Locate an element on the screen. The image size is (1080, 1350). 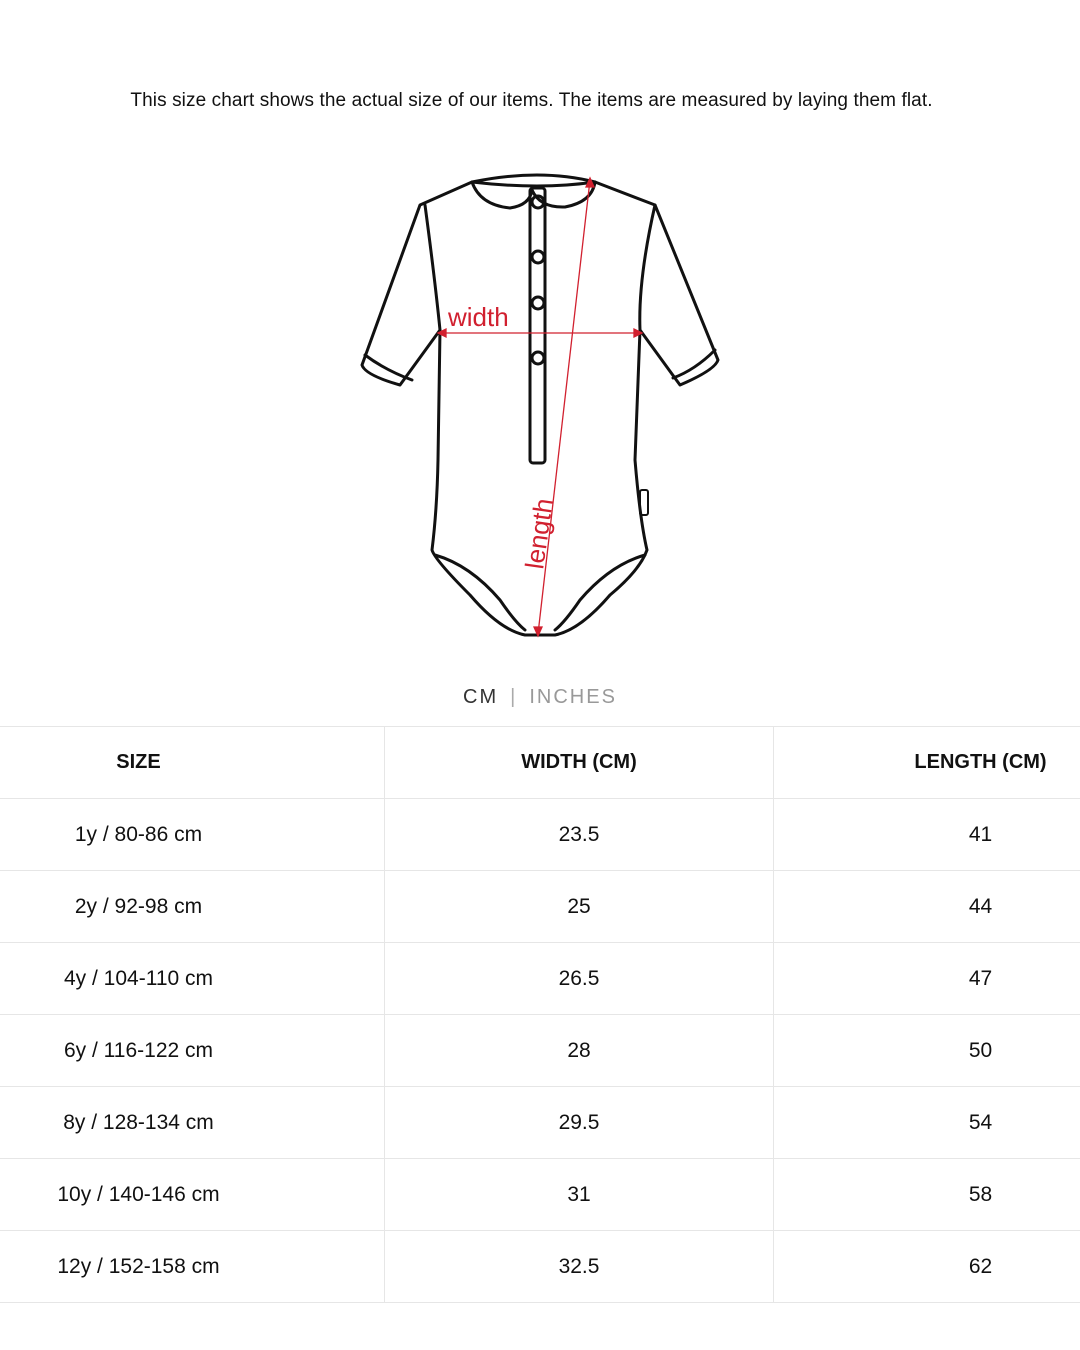
size-cell: 4y / 104-110 cm is located at coordinates (138, 978).